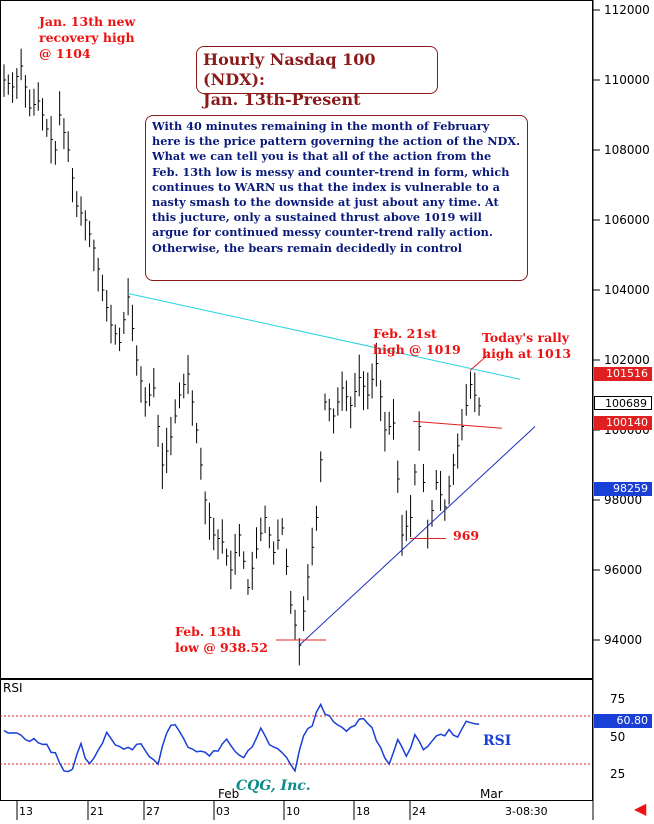 This screenshot has width=654, height=824. Describe the element at coordinates (87, 37) in the screenshot. I see `annotation-jan13-high: Jan. 13th new recovery high @ 1104` at that location.